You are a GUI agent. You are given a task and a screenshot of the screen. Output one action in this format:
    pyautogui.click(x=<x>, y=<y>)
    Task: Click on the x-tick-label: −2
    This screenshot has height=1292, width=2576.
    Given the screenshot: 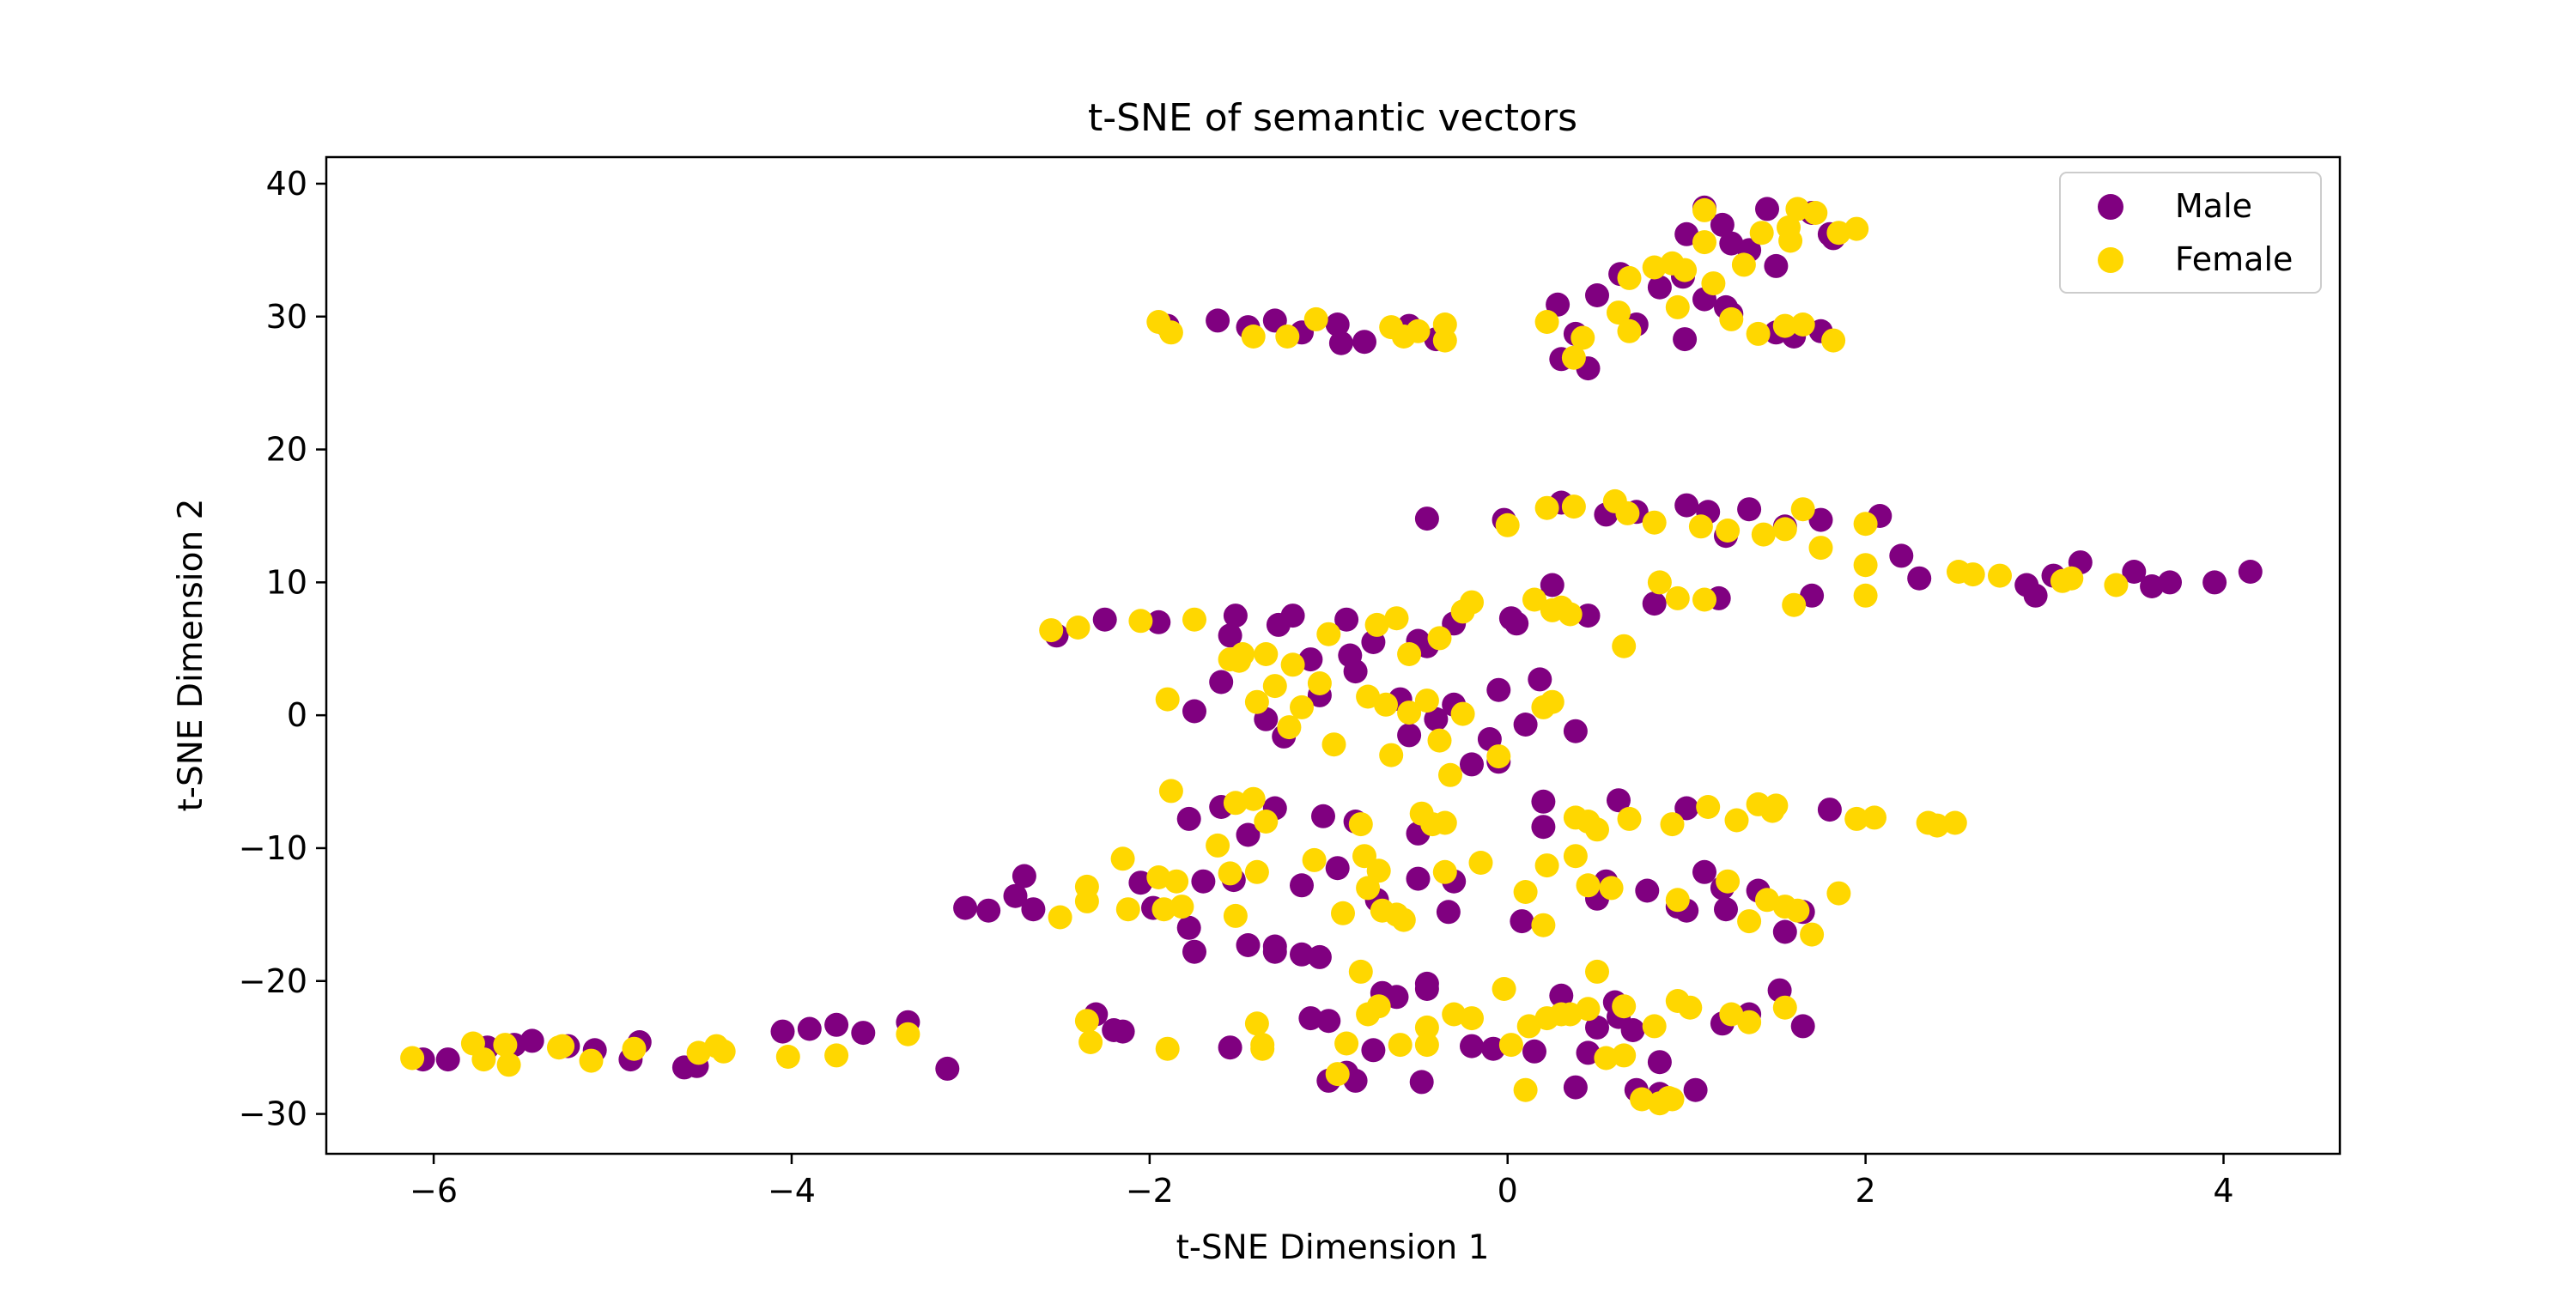 What is the action you would take?
    pyautogui.click(x=1150, y=1191)
    